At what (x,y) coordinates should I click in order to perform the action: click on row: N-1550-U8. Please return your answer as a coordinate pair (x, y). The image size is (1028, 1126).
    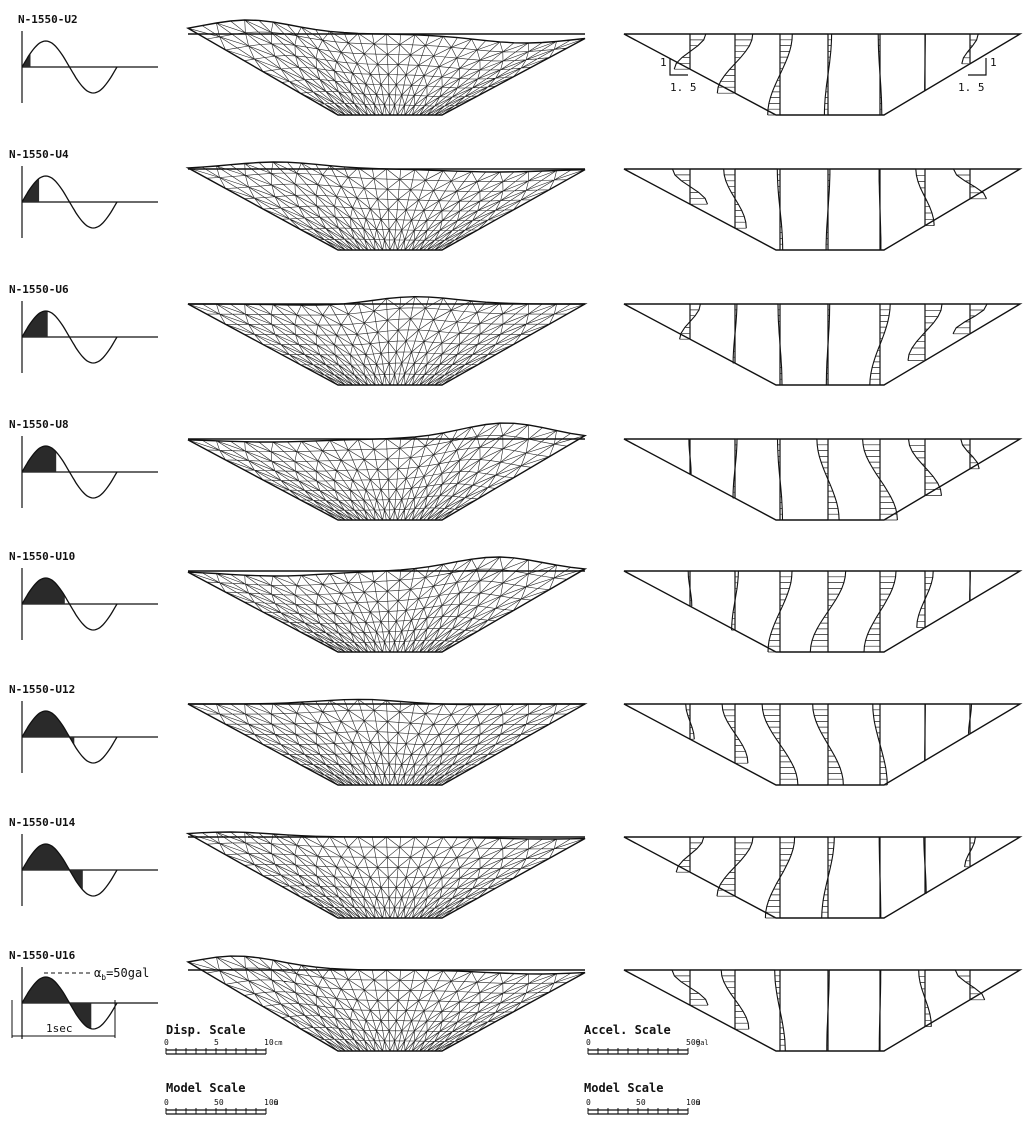
    Looking at the image, I should click on (516, 469).